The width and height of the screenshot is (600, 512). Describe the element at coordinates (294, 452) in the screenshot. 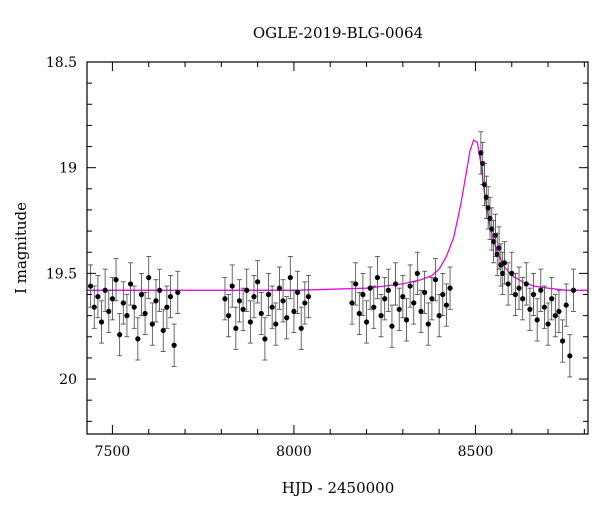

I see `x-tick-label: 8000` at that location.